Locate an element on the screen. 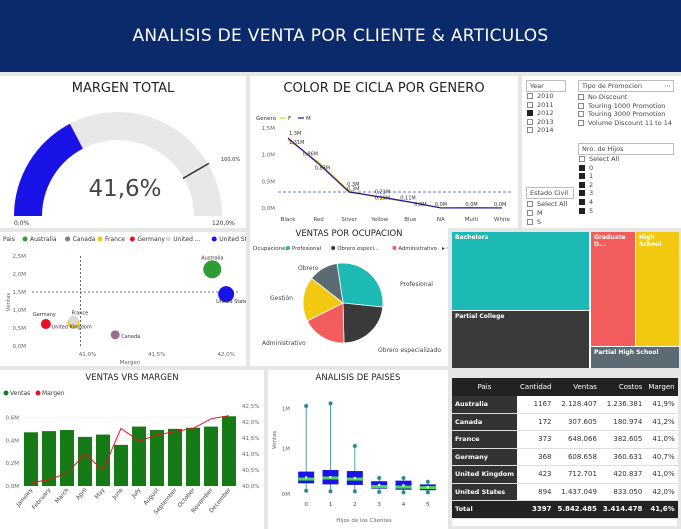 This screenshot has width=681, height=529. color-title: COLOR DE CICLA POR GENERO is located at coordinates (384, 88).